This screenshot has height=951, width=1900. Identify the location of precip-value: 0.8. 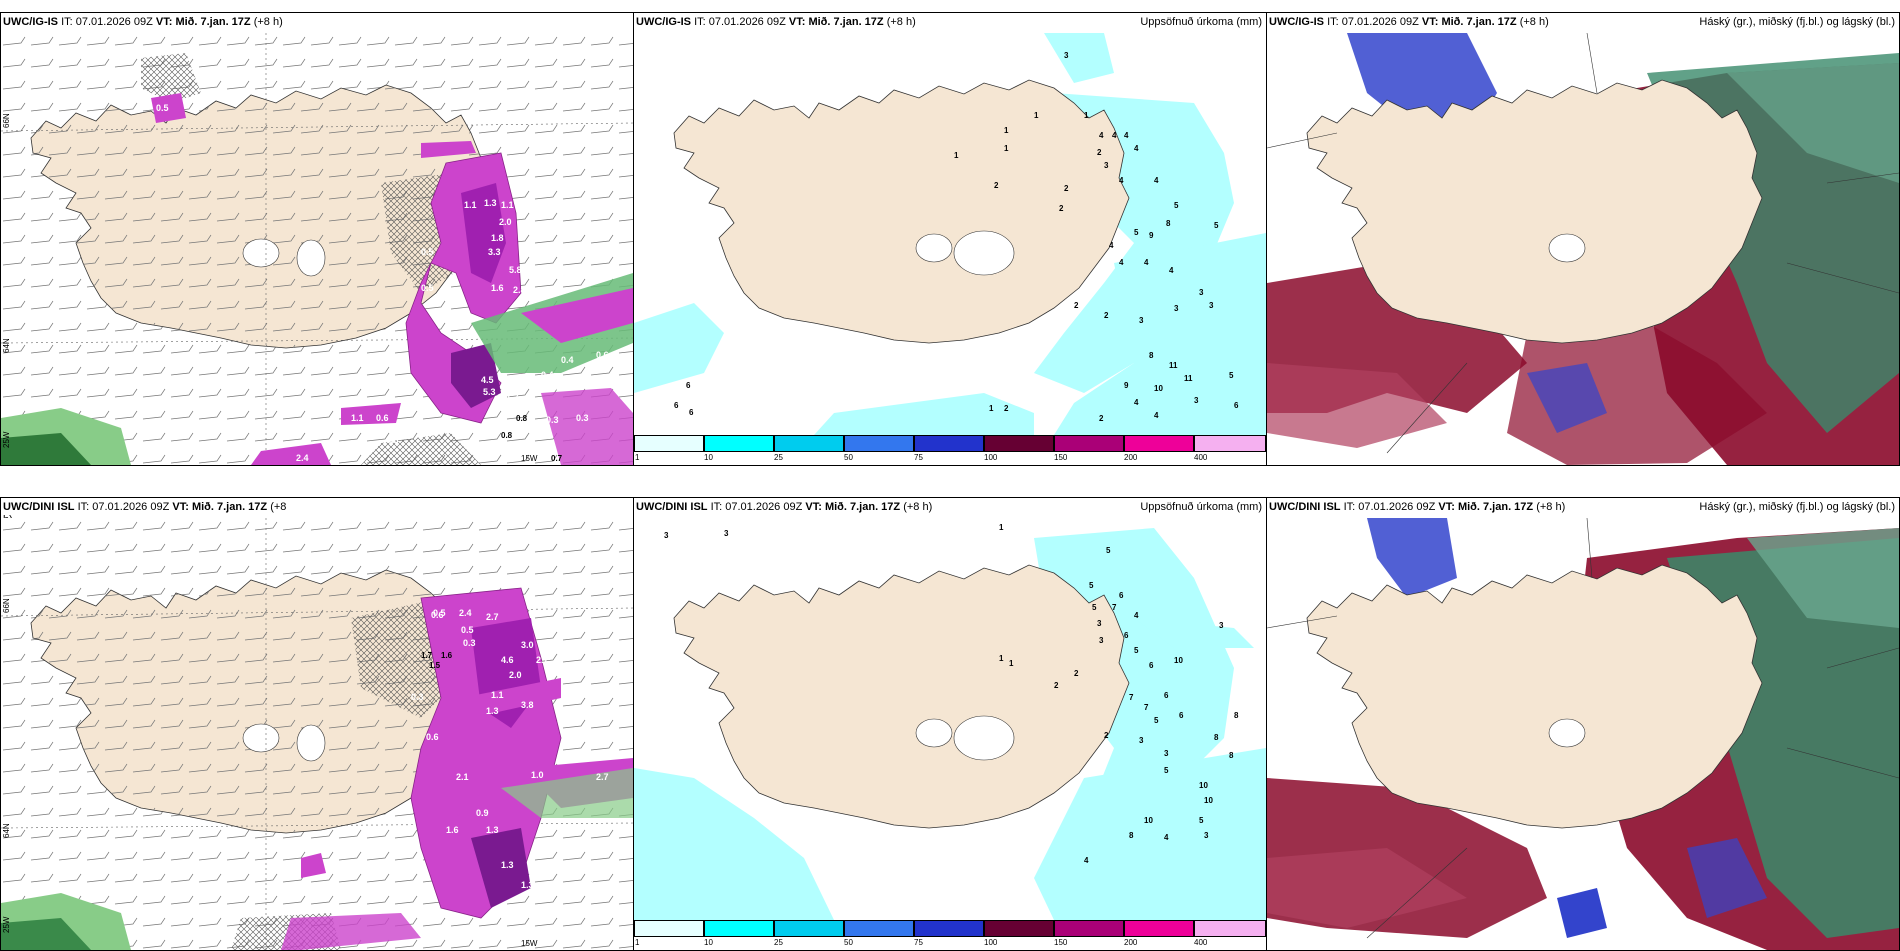
(522, 418).